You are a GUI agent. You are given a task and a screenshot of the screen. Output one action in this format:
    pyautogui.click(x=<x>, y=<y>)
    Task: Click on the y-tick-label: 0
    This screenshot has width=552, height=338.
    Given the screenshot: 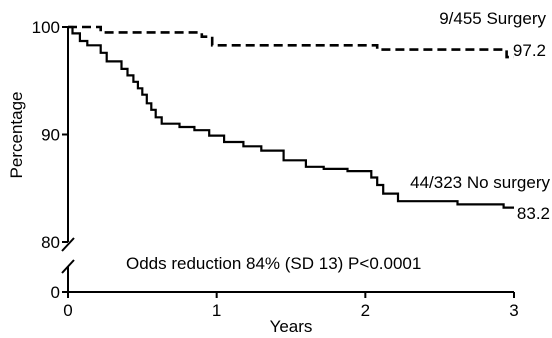 What is the action you would take?
    pyautogui.click(x=55, y=292)
    